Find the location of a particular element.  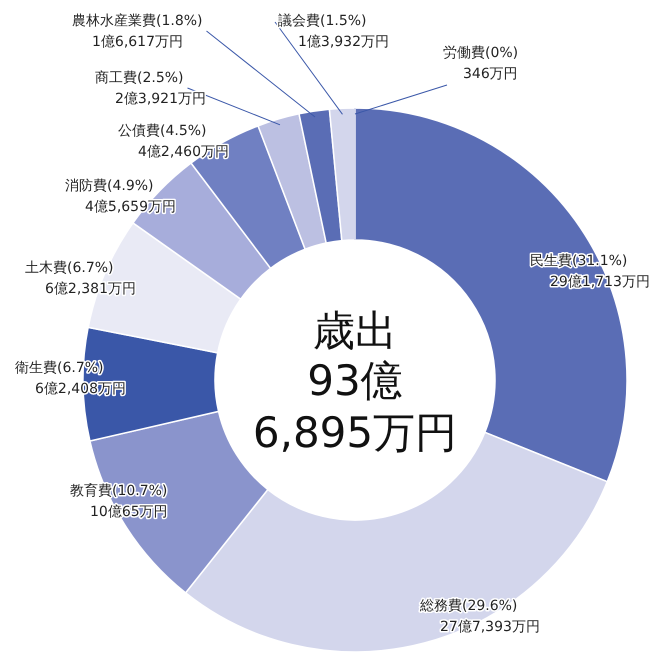

text: 1億6,617万円 is located at coordinates (137, 42).